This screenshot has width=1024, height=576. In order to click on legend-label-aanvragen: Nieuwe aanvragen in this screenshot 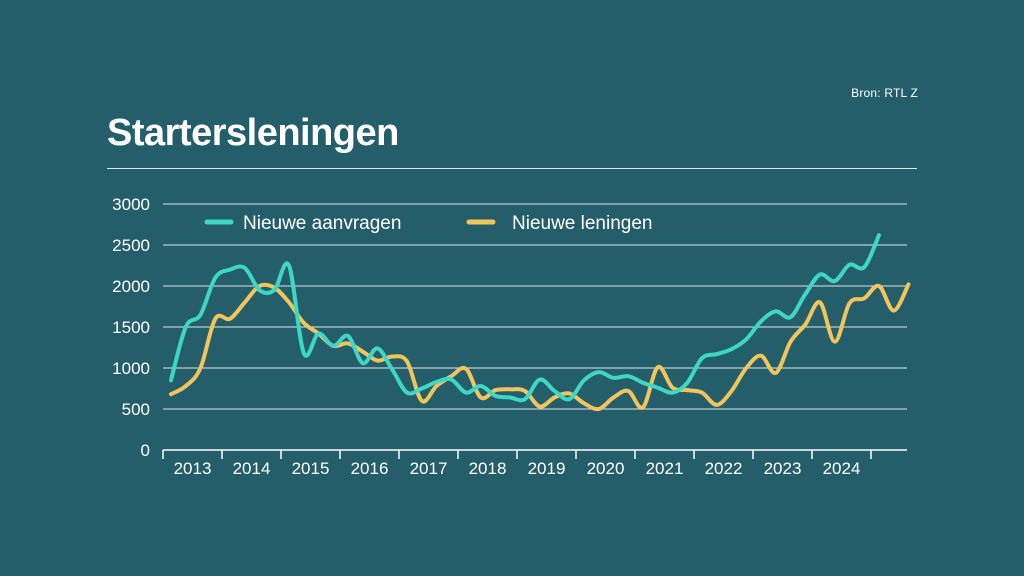, I will do `click(322, 223)`.